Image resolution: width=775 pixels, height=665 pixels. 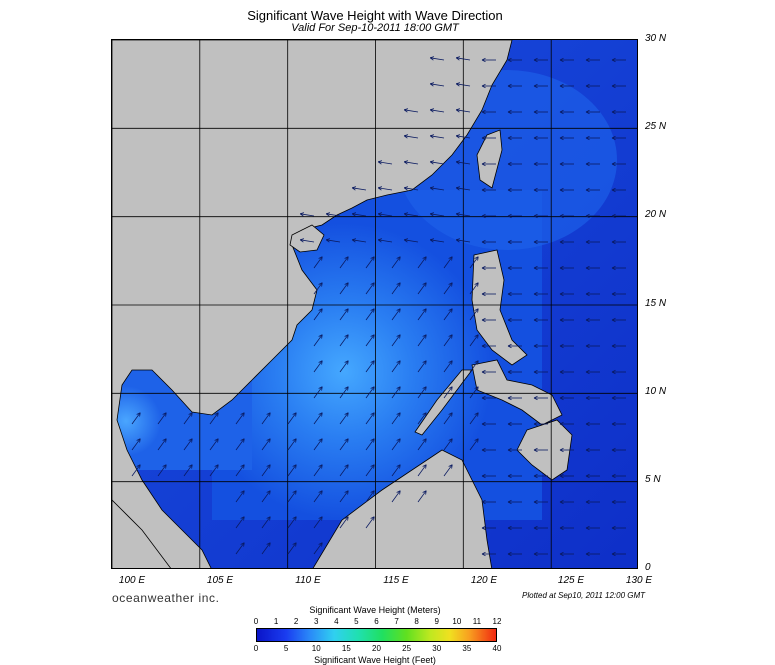 I want to click on colorbar, so click(x=376, y=635).